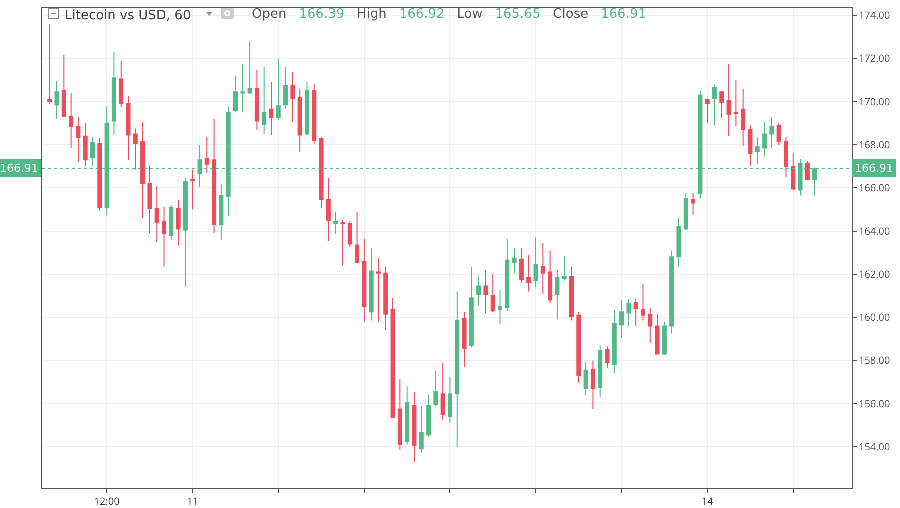 The width and height of the screenshot is (900, 508). What do you see at coordinates (193, 501) in the screenshot?
I see `x-tick-label: 11` at bounding box center [193, 501].